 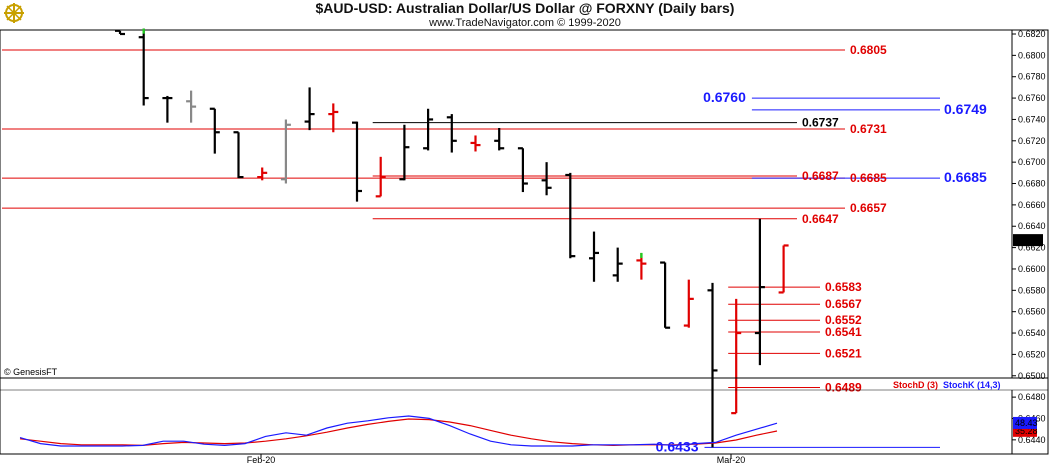 What do you see at coordinates (731, 459) in the screenshot?
I see `date-tick-label: Mar-20` at bounding box center [731, 459].